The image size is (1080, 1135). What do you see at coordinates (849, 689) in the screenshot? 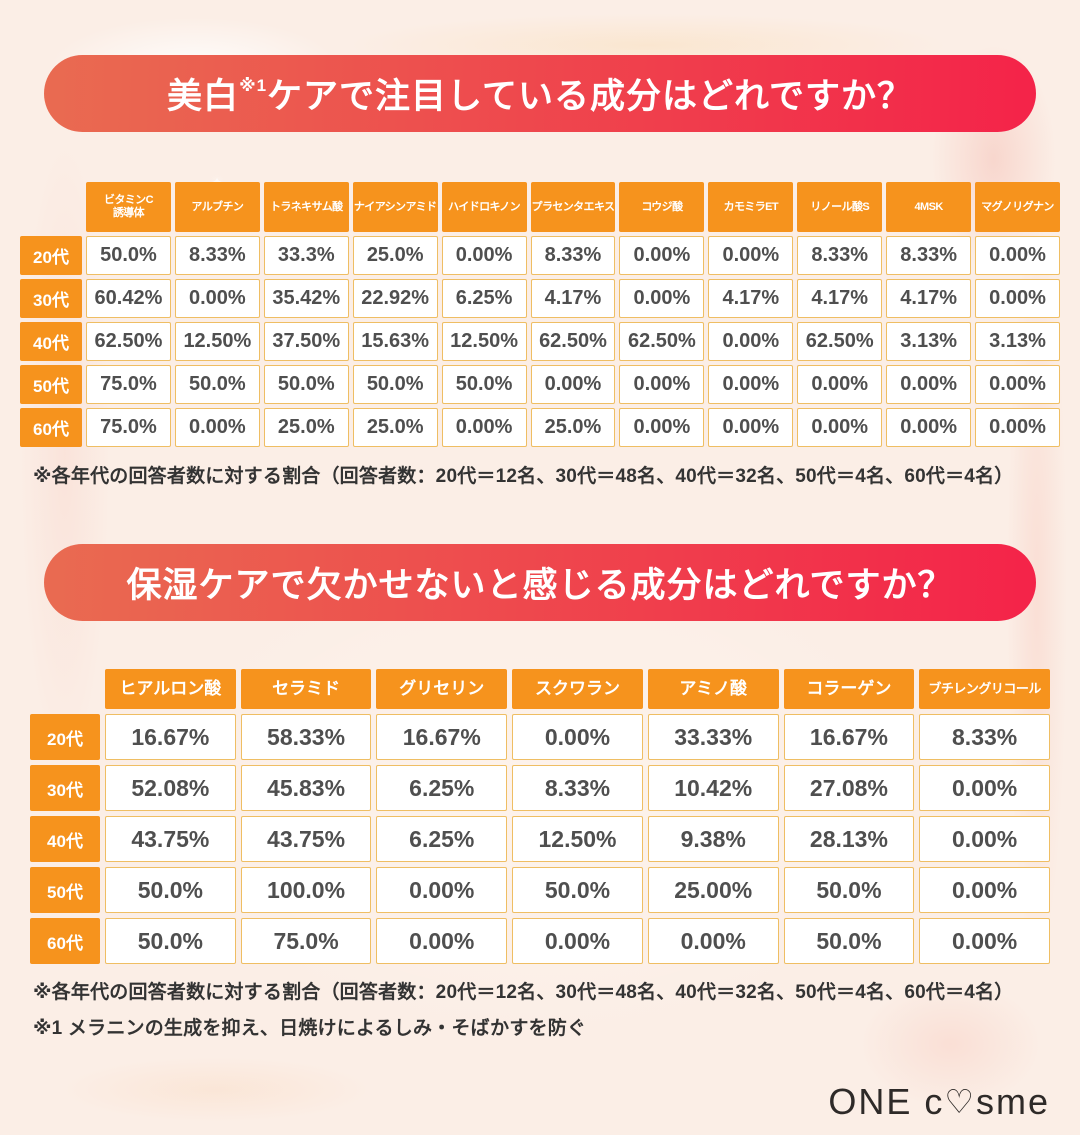
I see `column-header: コラーゲン` at bounding box center [849, 689].